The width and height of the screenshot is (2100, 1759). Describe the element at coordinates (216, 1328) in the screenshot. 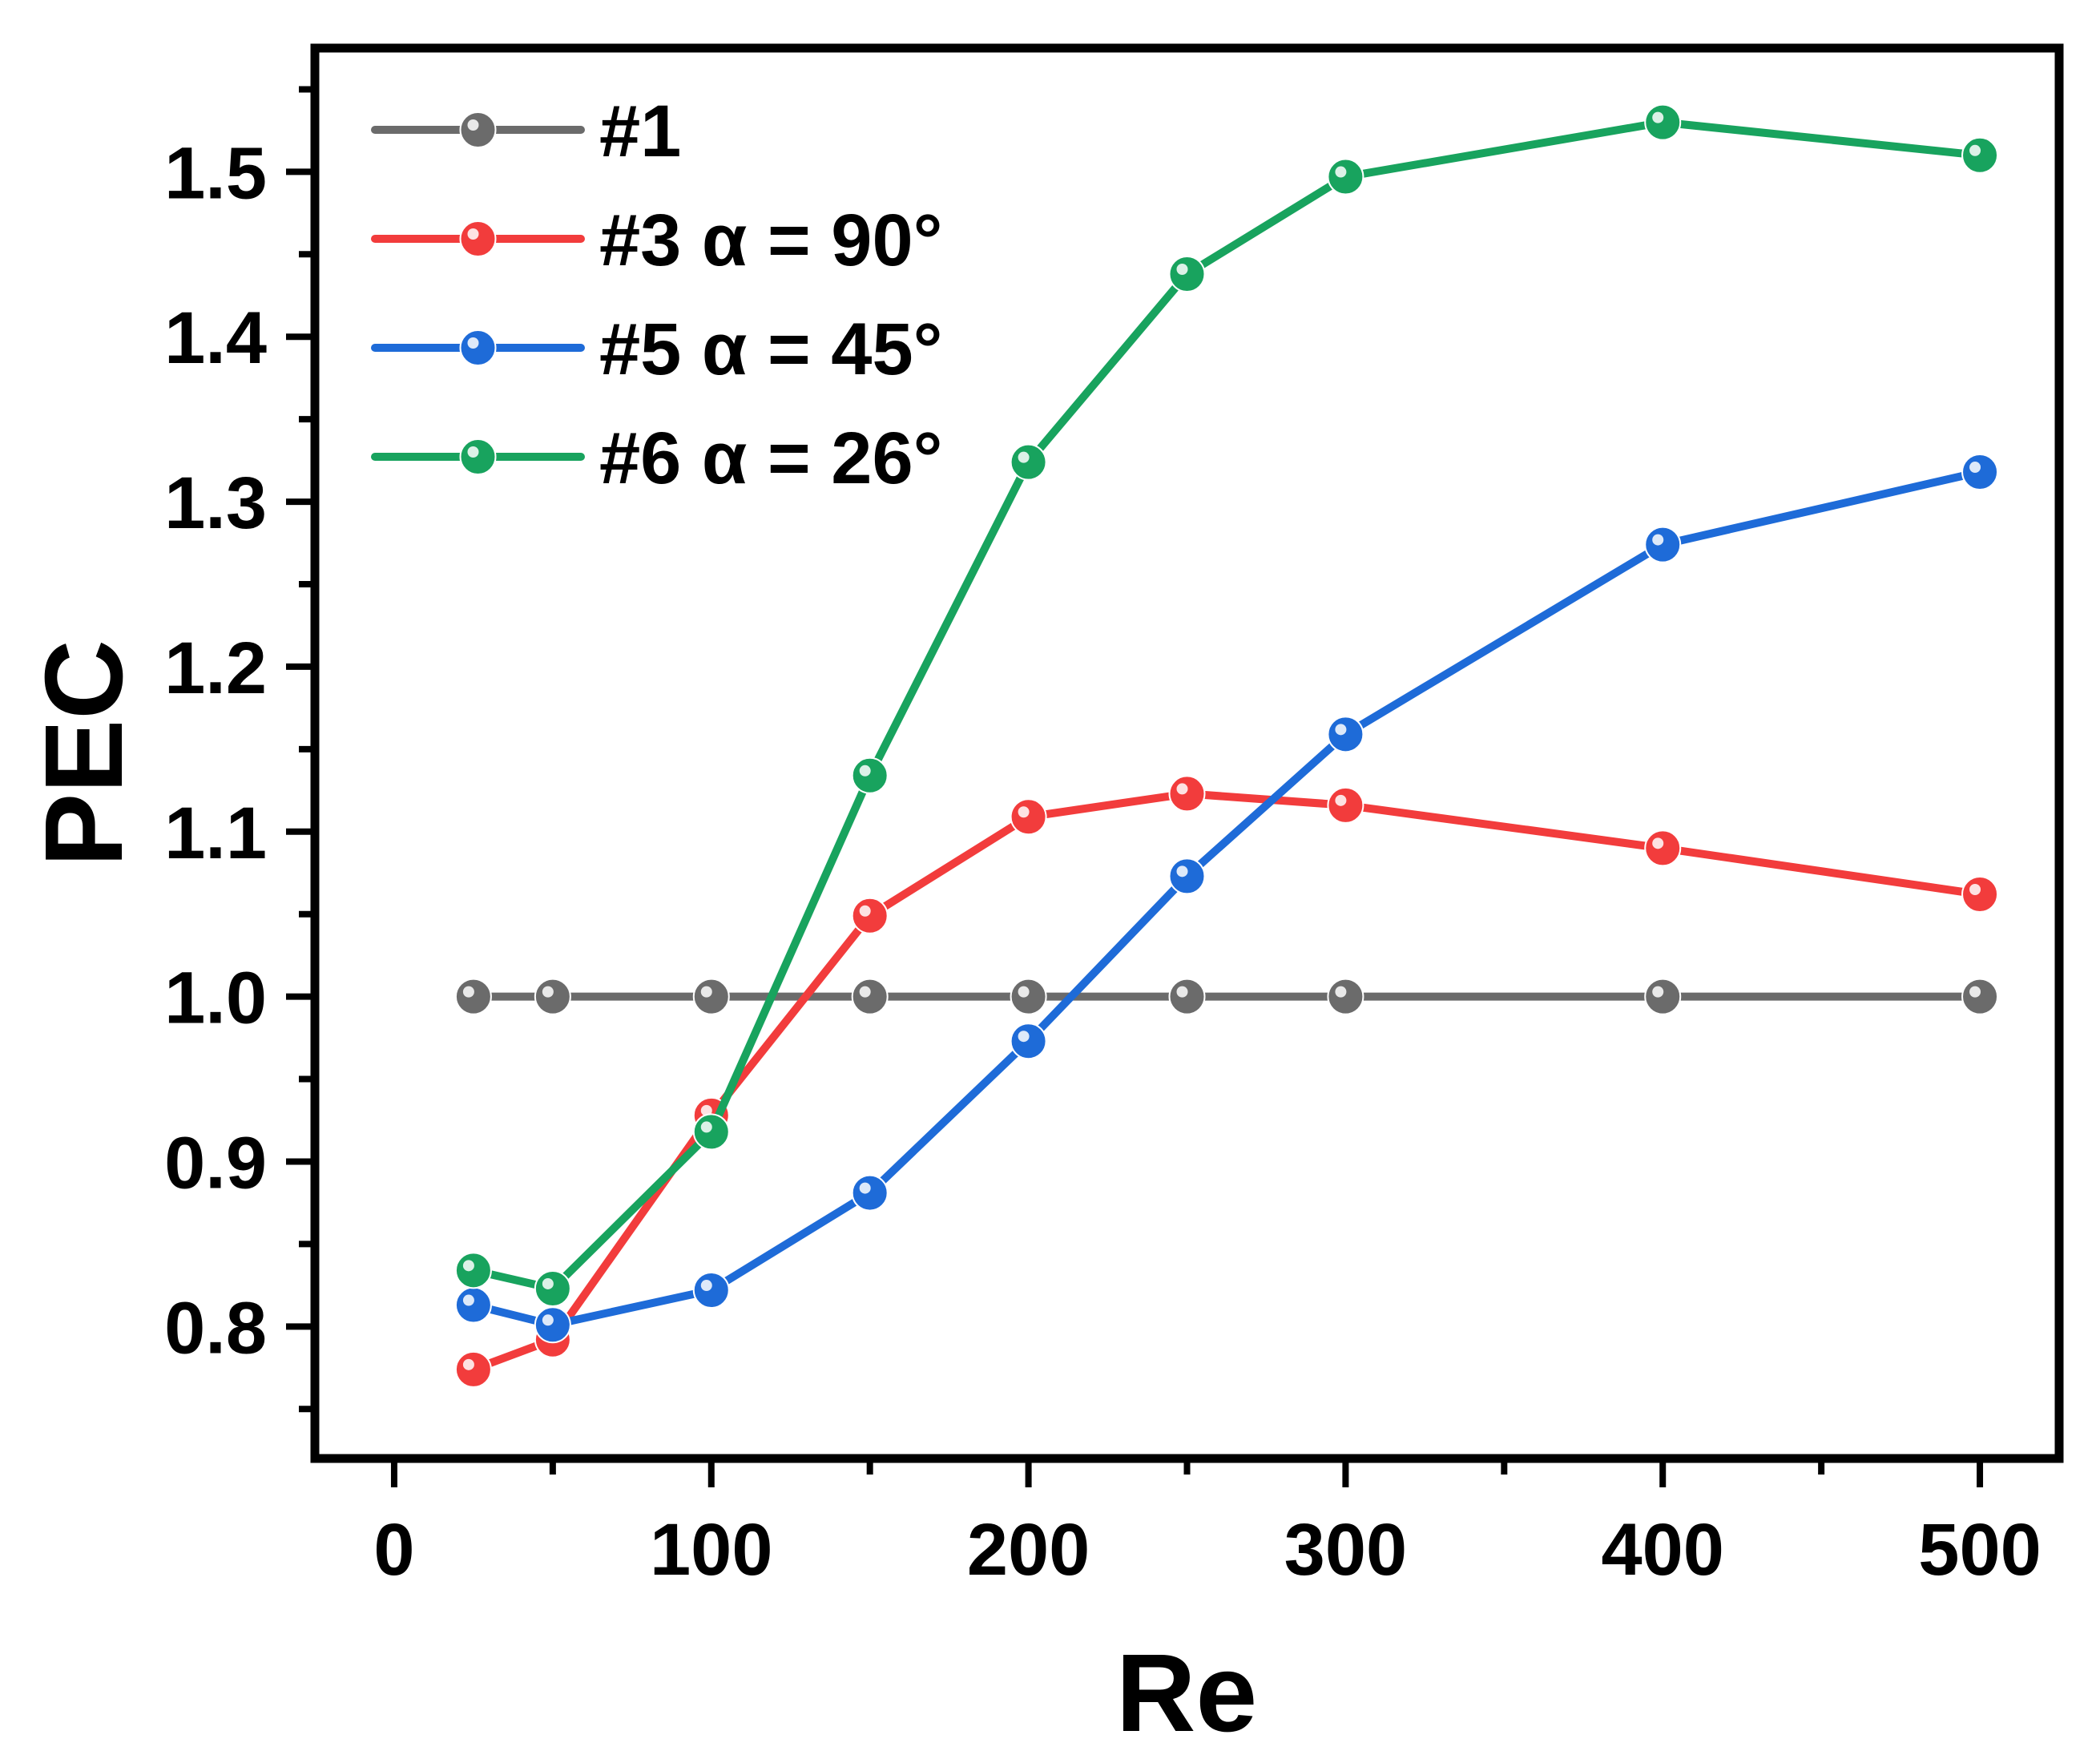

I see `y-tick-label: 0.8` at that location.